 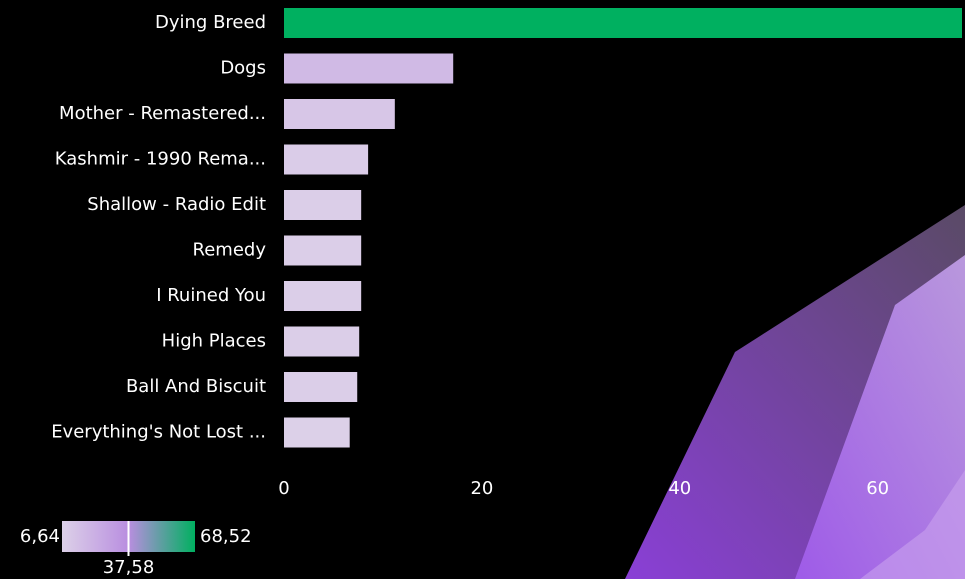 What do you see at coordinates (40, 536) in the screenshot?
I see `legend-min-label: 6,64` at bounding box center [40, 536].